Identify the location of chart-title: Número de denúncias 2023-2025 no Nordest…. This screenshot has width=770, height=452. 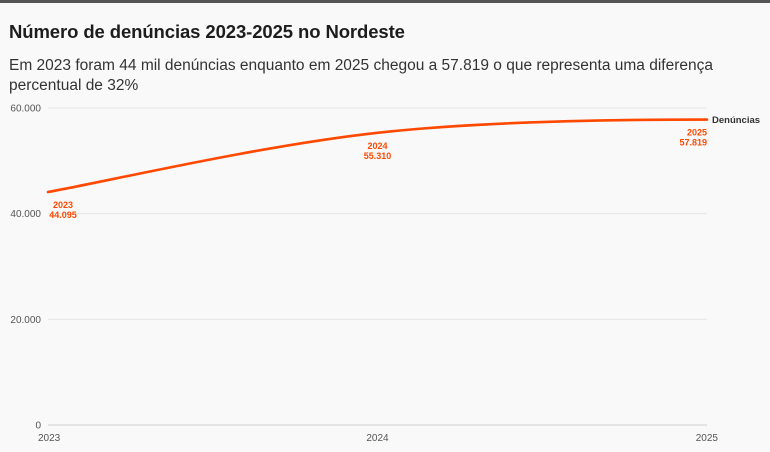
(207, 31).